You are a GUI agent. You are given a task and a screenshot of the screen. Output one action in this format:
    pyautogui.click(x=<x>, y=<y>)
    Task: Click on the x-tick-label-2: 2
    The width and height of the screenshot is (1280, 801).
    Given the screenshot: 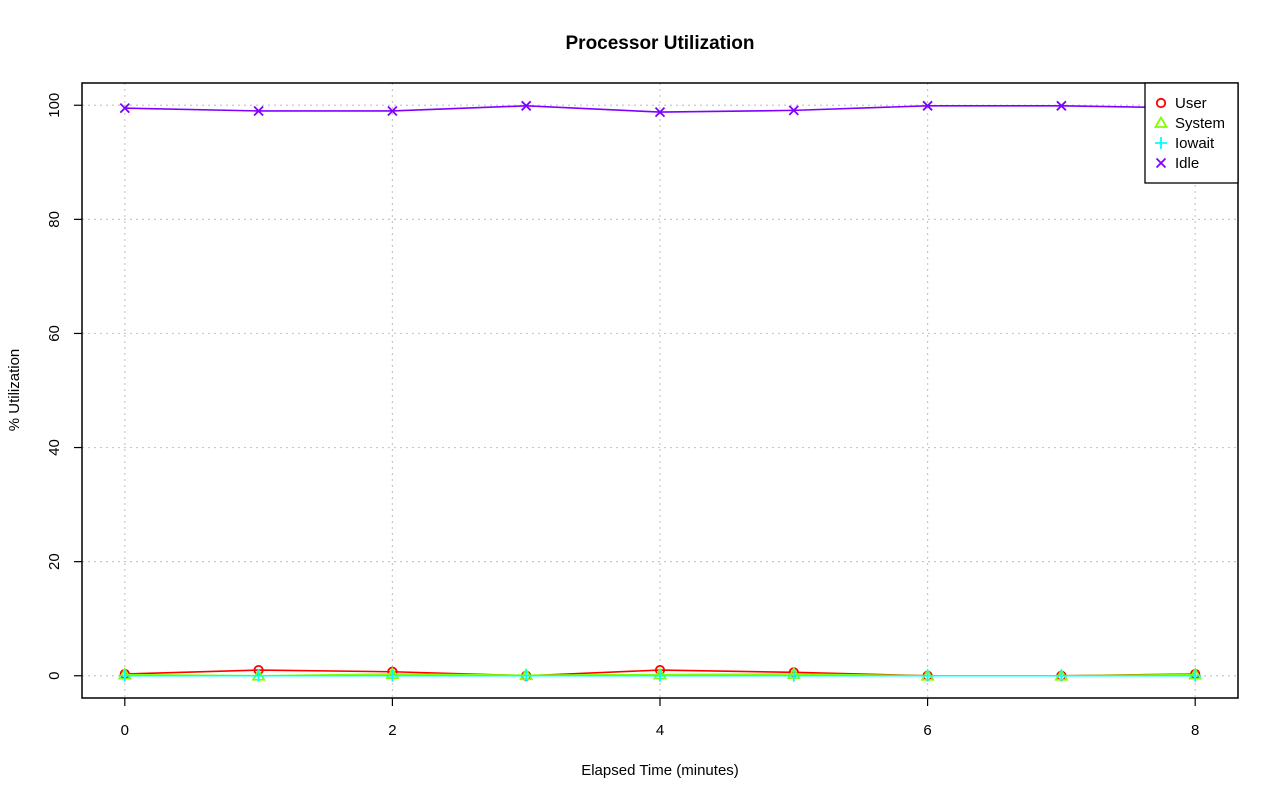 What is the action you would take?
    pyautogui.click(x=392, y=730)
    